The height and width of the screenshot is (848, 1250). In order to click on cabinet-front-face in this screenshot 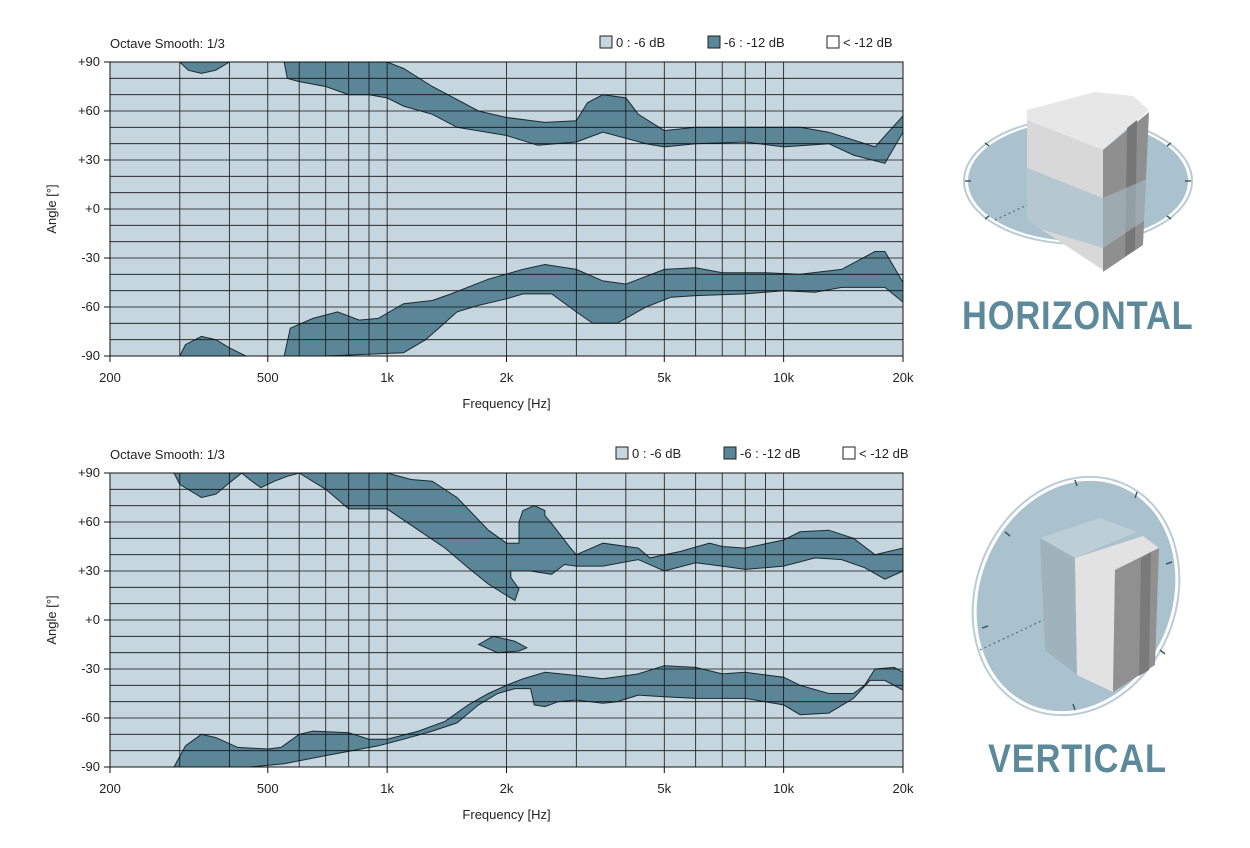, I will do `click(1117, 614)`.